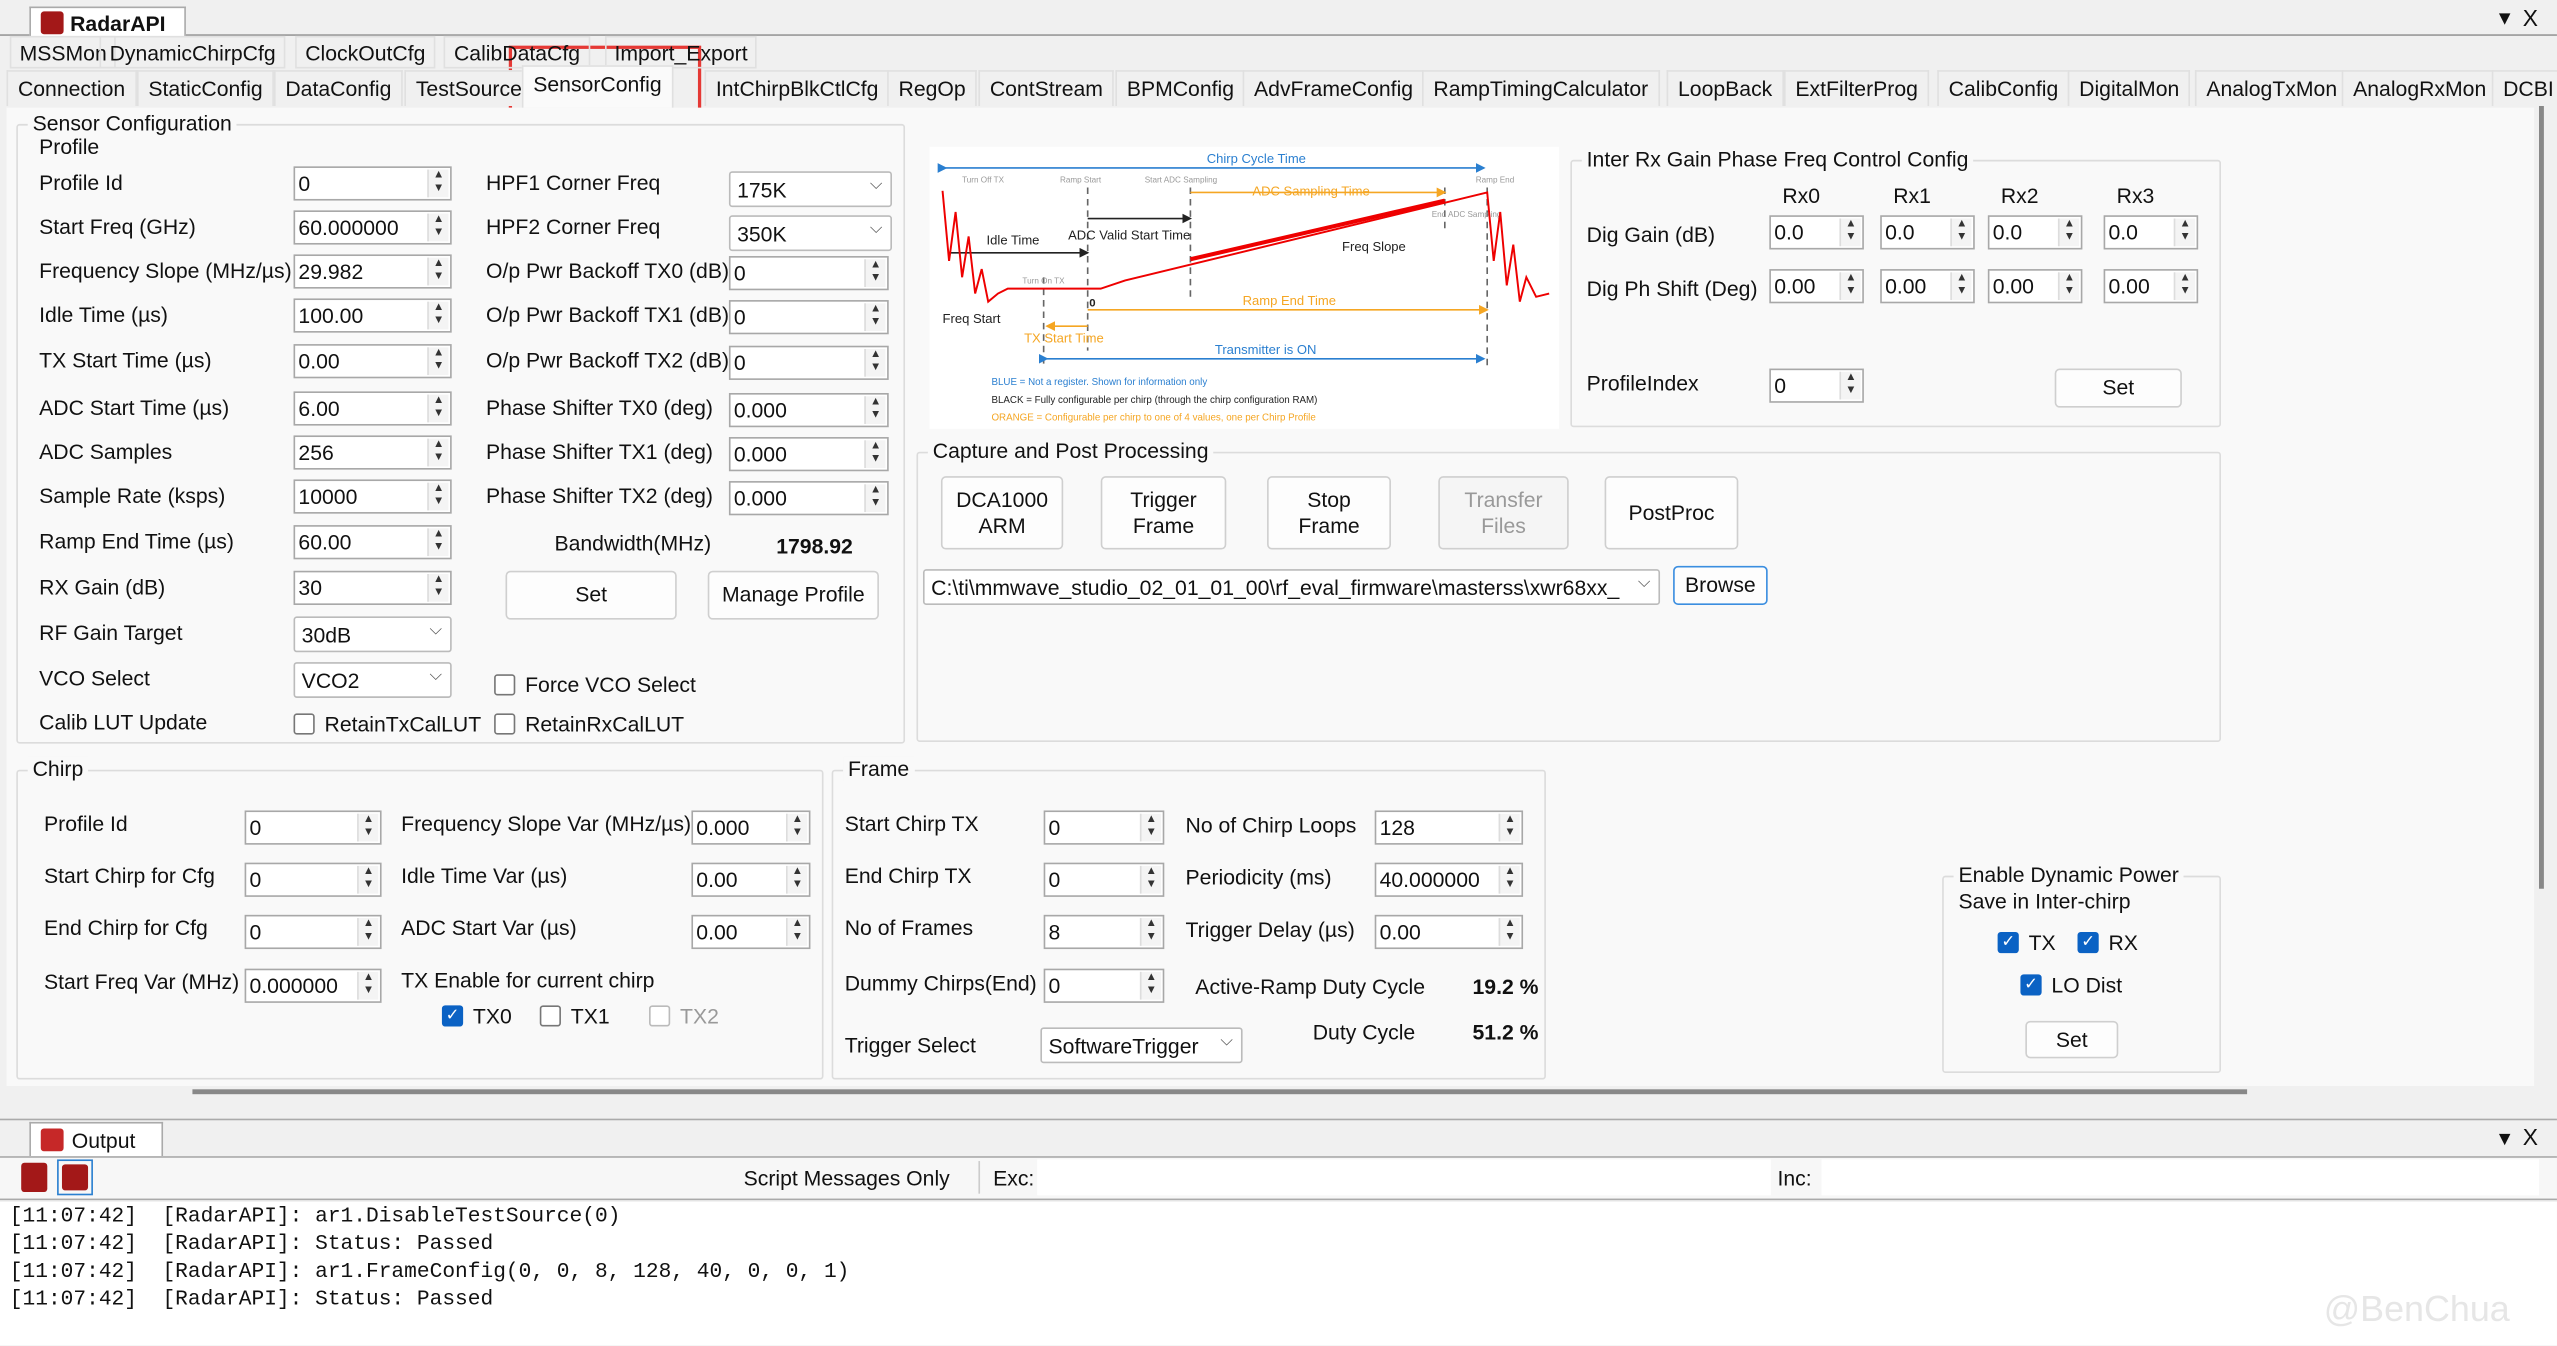 Image resolution: width=2557 pixels, height=1346 pixels. What do you see at coordinates (313, 985) in the screenshot?
I see `chirp-field-input: 0.000000 ▲ ▼` at bounding box center [313, 985].